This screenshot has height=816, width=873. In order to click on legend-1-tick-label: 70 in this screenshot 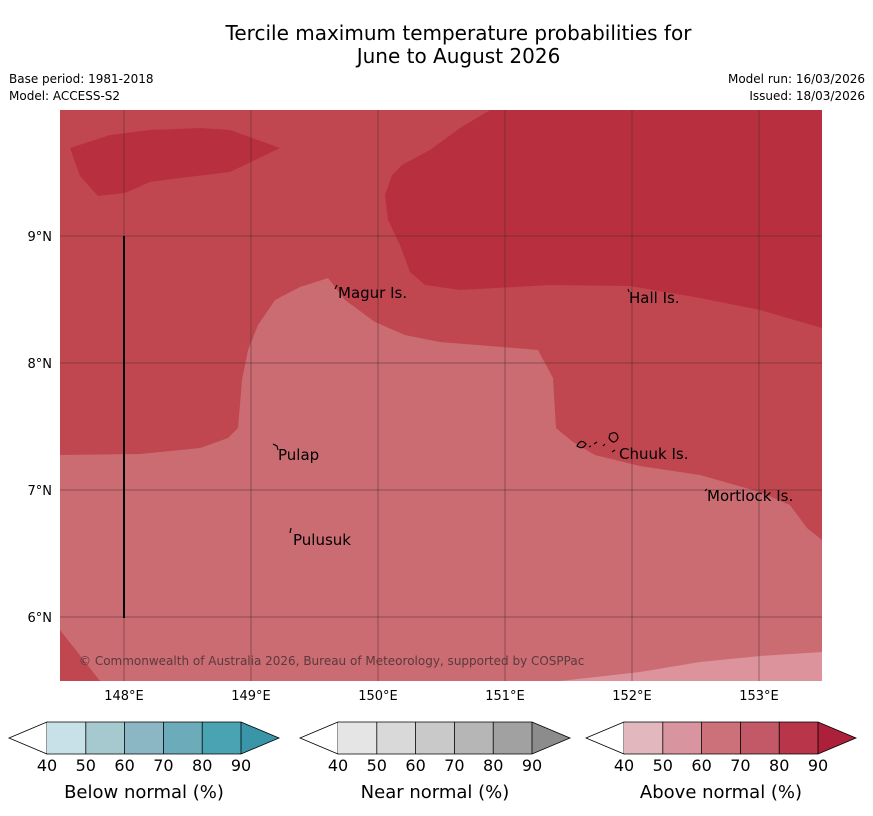, I will do `click(454, 765)`.